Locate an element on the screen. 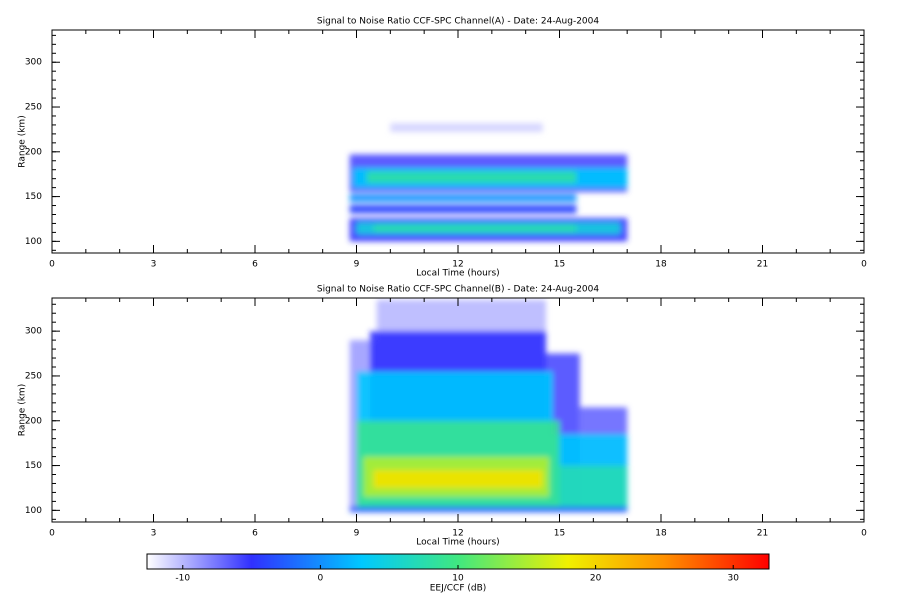  colorbar-tick-label: 0 is located at coordinates (321, 579).